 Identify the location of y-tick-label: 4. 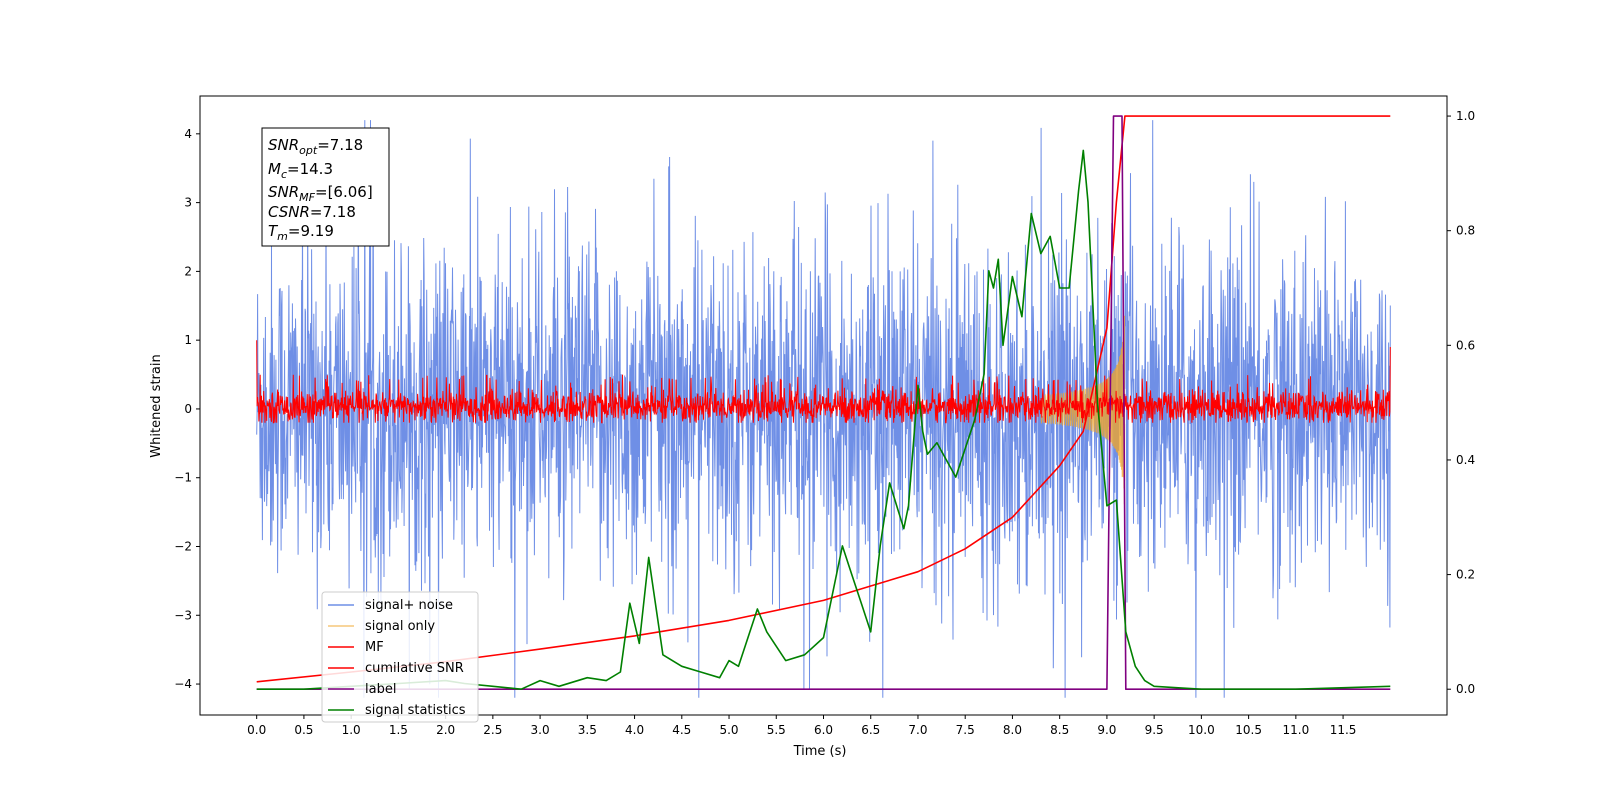
(188, 134).